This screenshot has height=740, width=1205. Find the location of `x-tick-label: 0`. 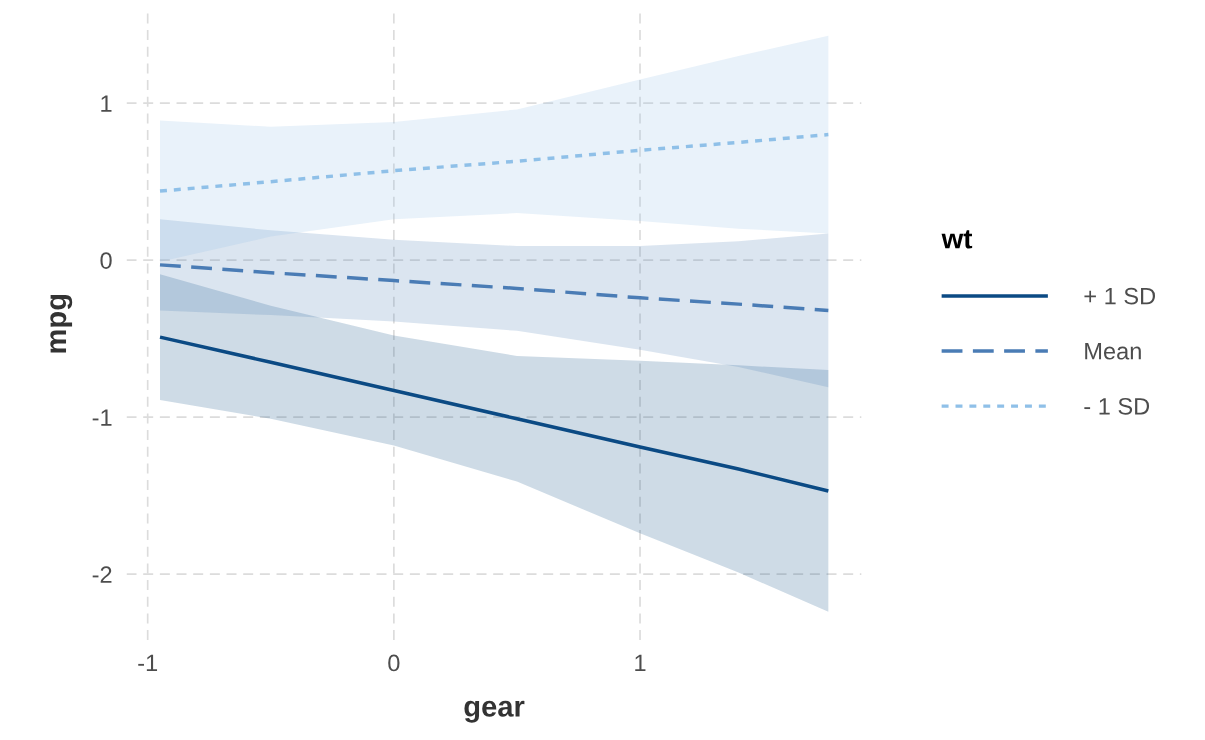

x-tick-label: 0 is located at coordinates (394, 663).